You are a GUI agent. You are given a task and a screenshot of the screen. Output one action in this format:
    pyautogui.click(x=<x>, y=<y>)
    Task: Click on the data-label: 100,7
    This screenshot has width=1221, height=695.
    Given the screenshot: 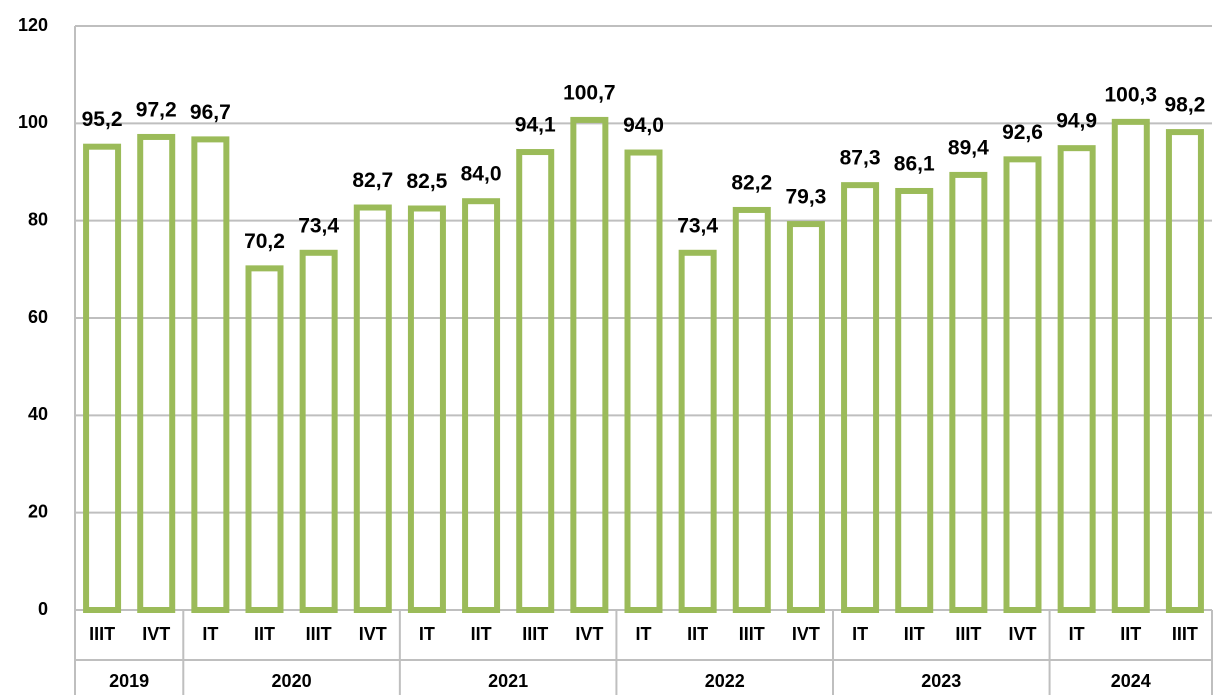 What is the action you would take?
    pyautogui.click(x=589, y=92)
    